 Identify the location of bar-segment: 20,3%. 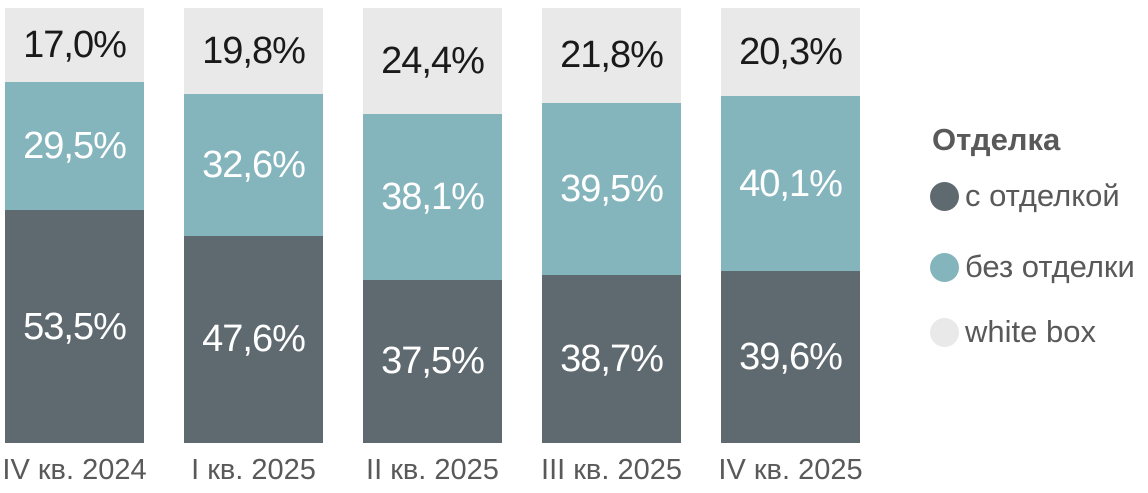
(790, 52).